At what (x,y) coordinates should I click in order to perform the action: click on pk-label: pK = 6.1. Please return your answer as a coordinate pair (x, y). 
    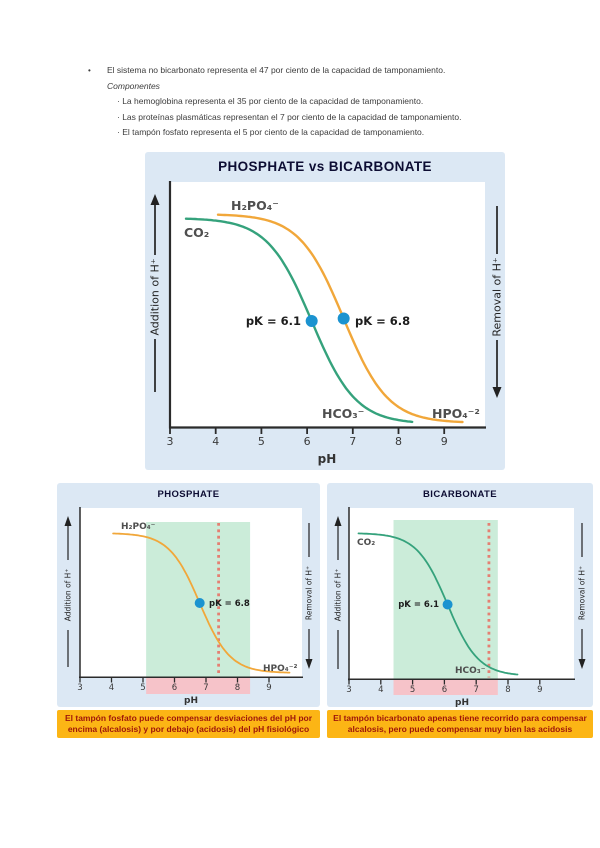
    Looking at the image, I should click on (418, 605).